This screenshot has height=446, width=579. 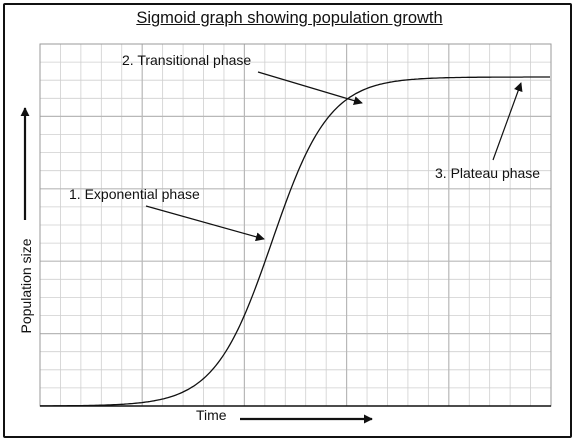 What do you see at coordinates (507, 121) in the screenshot?
I see `plateau-phase-arrow` at bounding box center [507, 121].